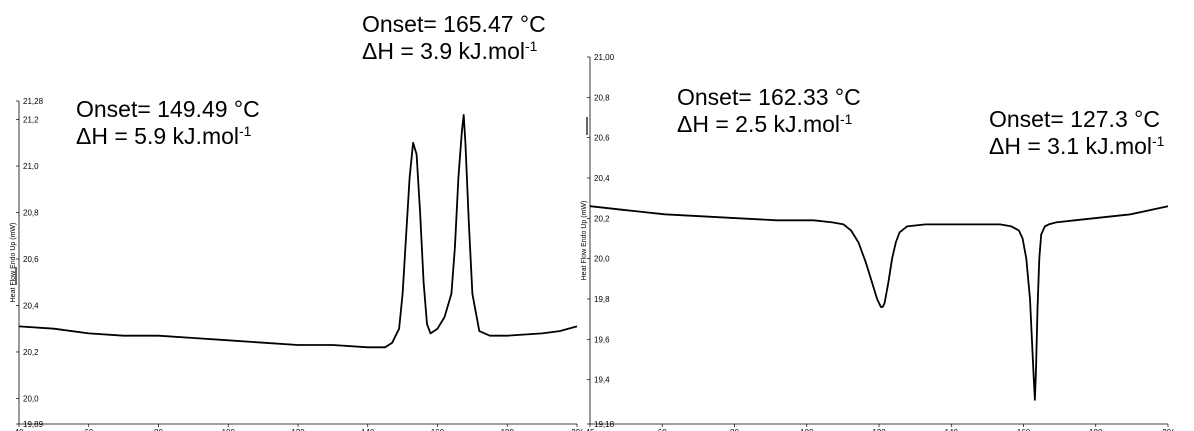 The image size is (1194, 431). I want to click on left-annotation-1-onset: Onset= 149.49 °C, so click(168, 109).